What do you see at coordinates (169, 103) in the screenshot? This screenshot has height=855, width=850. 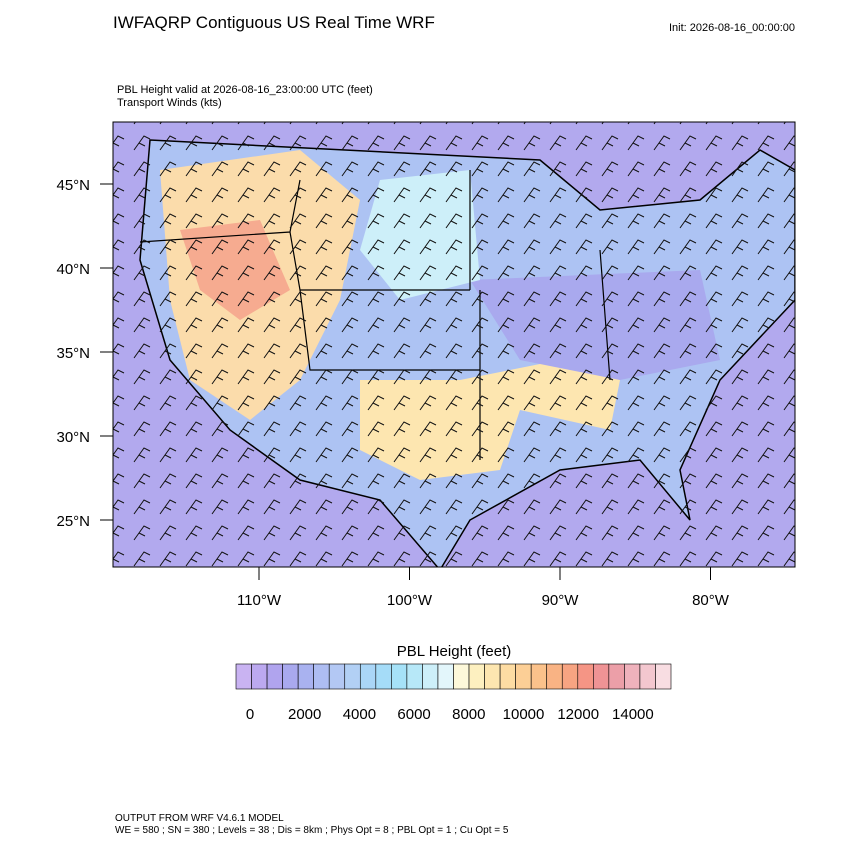 I see `subtitle: Transport Winds (kts)` at bounding box center [169, 103].